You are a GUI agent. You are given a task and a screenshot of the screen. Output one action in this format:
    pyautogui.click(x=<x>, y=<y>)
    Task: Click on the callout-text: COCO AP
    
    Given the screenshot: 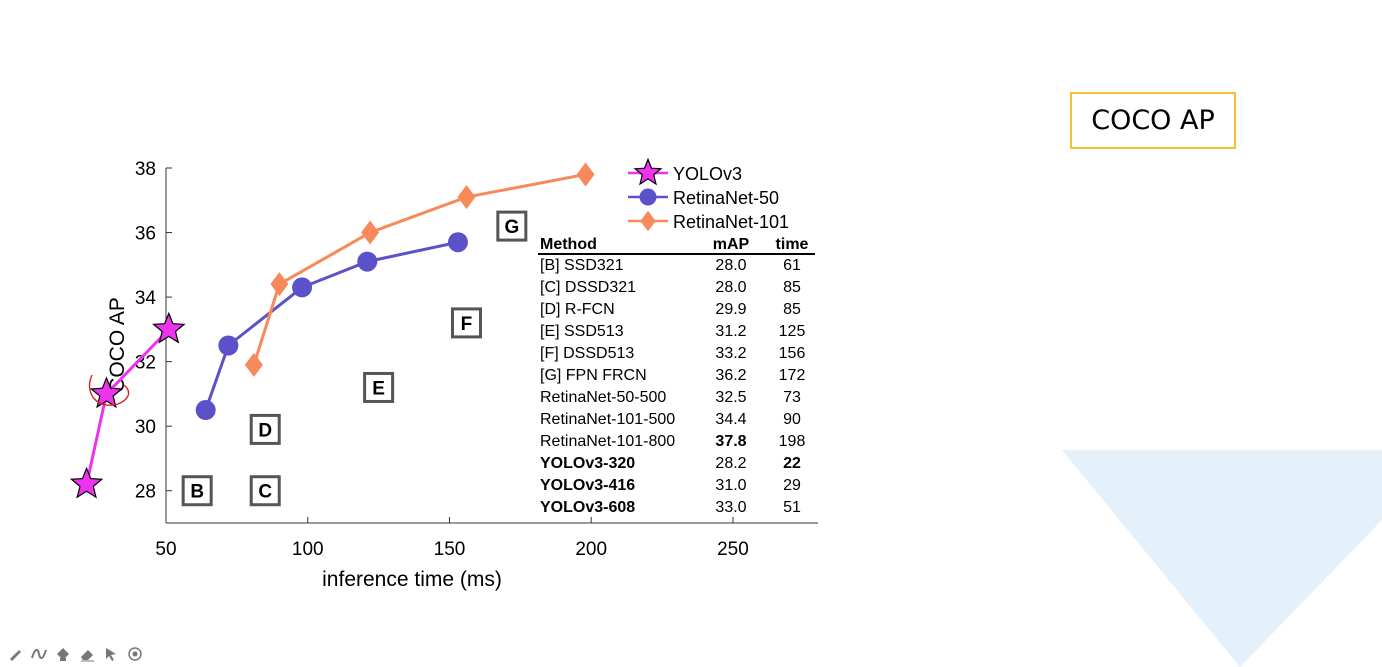 What is the action you would take?
    pyautogui.click(x=1153, y=120)
    